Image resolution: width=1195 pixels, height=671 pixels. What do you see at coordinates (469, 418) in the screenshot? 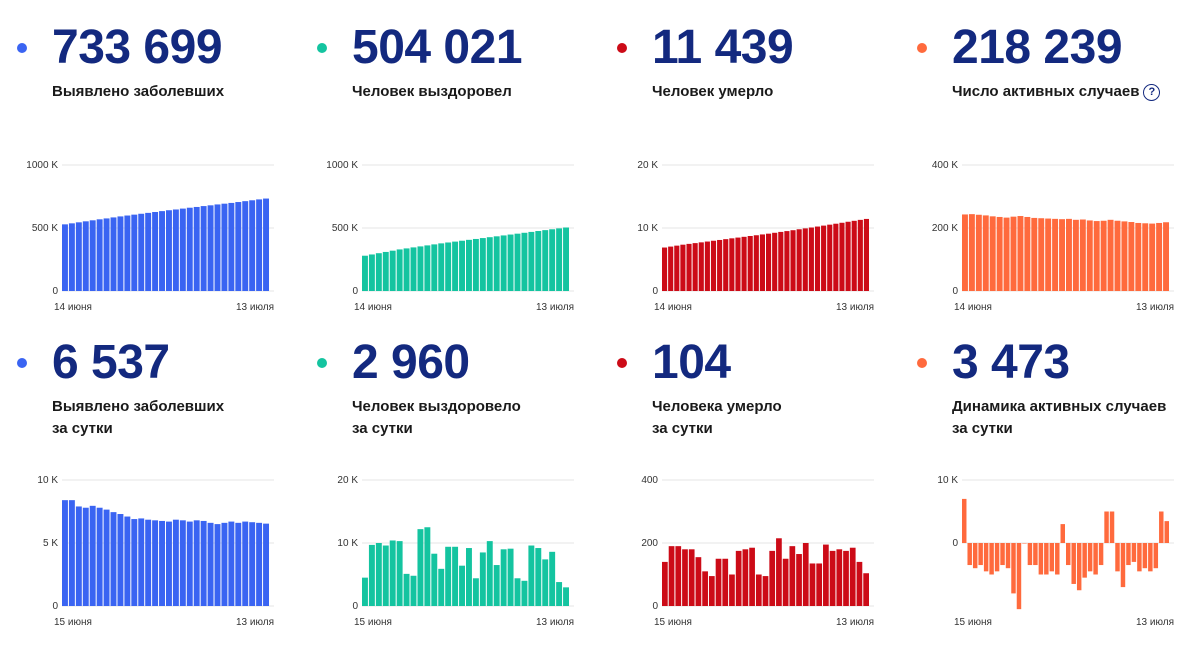
I see `stat-label: Человек выздоровело за сутки` at bounding box center [469, 418].